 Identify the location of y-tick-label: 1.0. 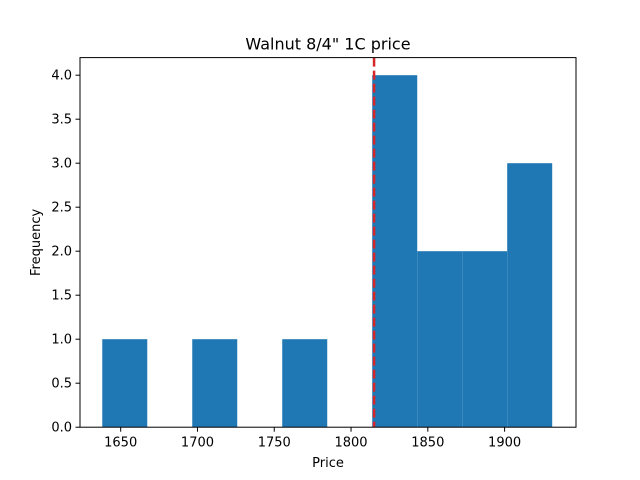
(61, 340).